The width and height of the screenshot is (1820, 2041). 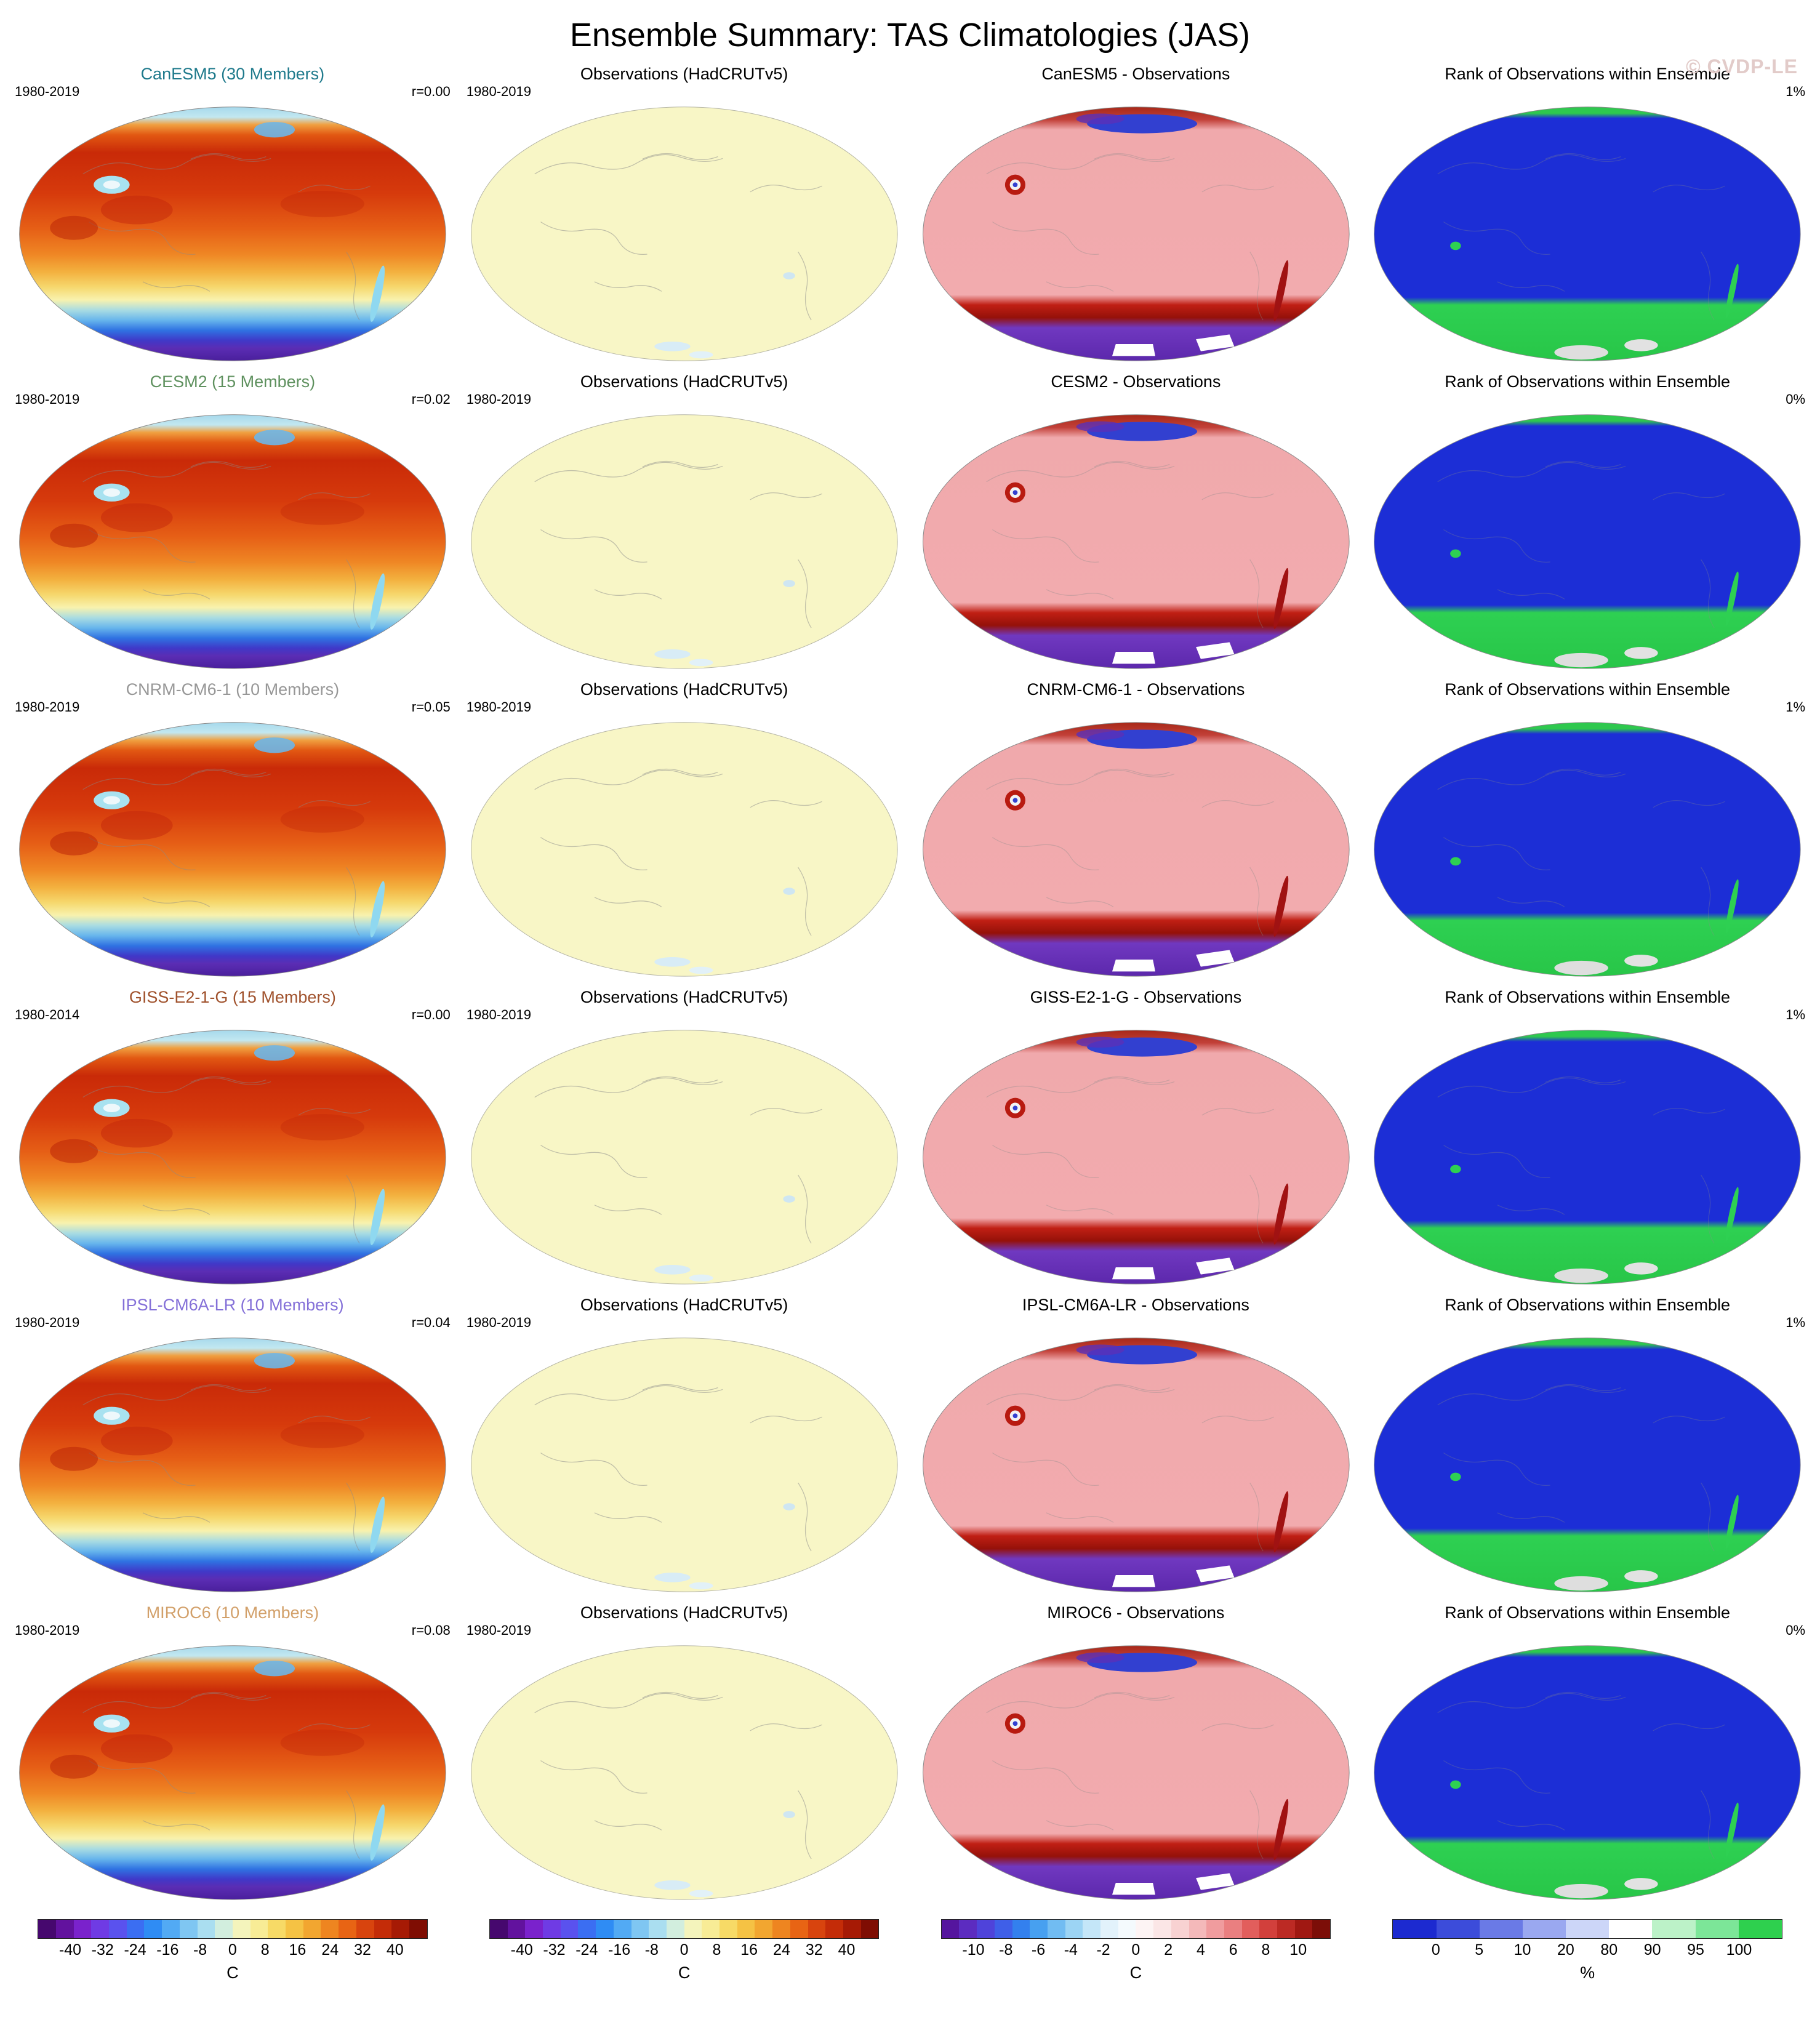 What do you see at coordinates (233, 74) in the screenshot?
I see `model-title: CanESM5 (30 Members)` at bounding box center [233, 74].